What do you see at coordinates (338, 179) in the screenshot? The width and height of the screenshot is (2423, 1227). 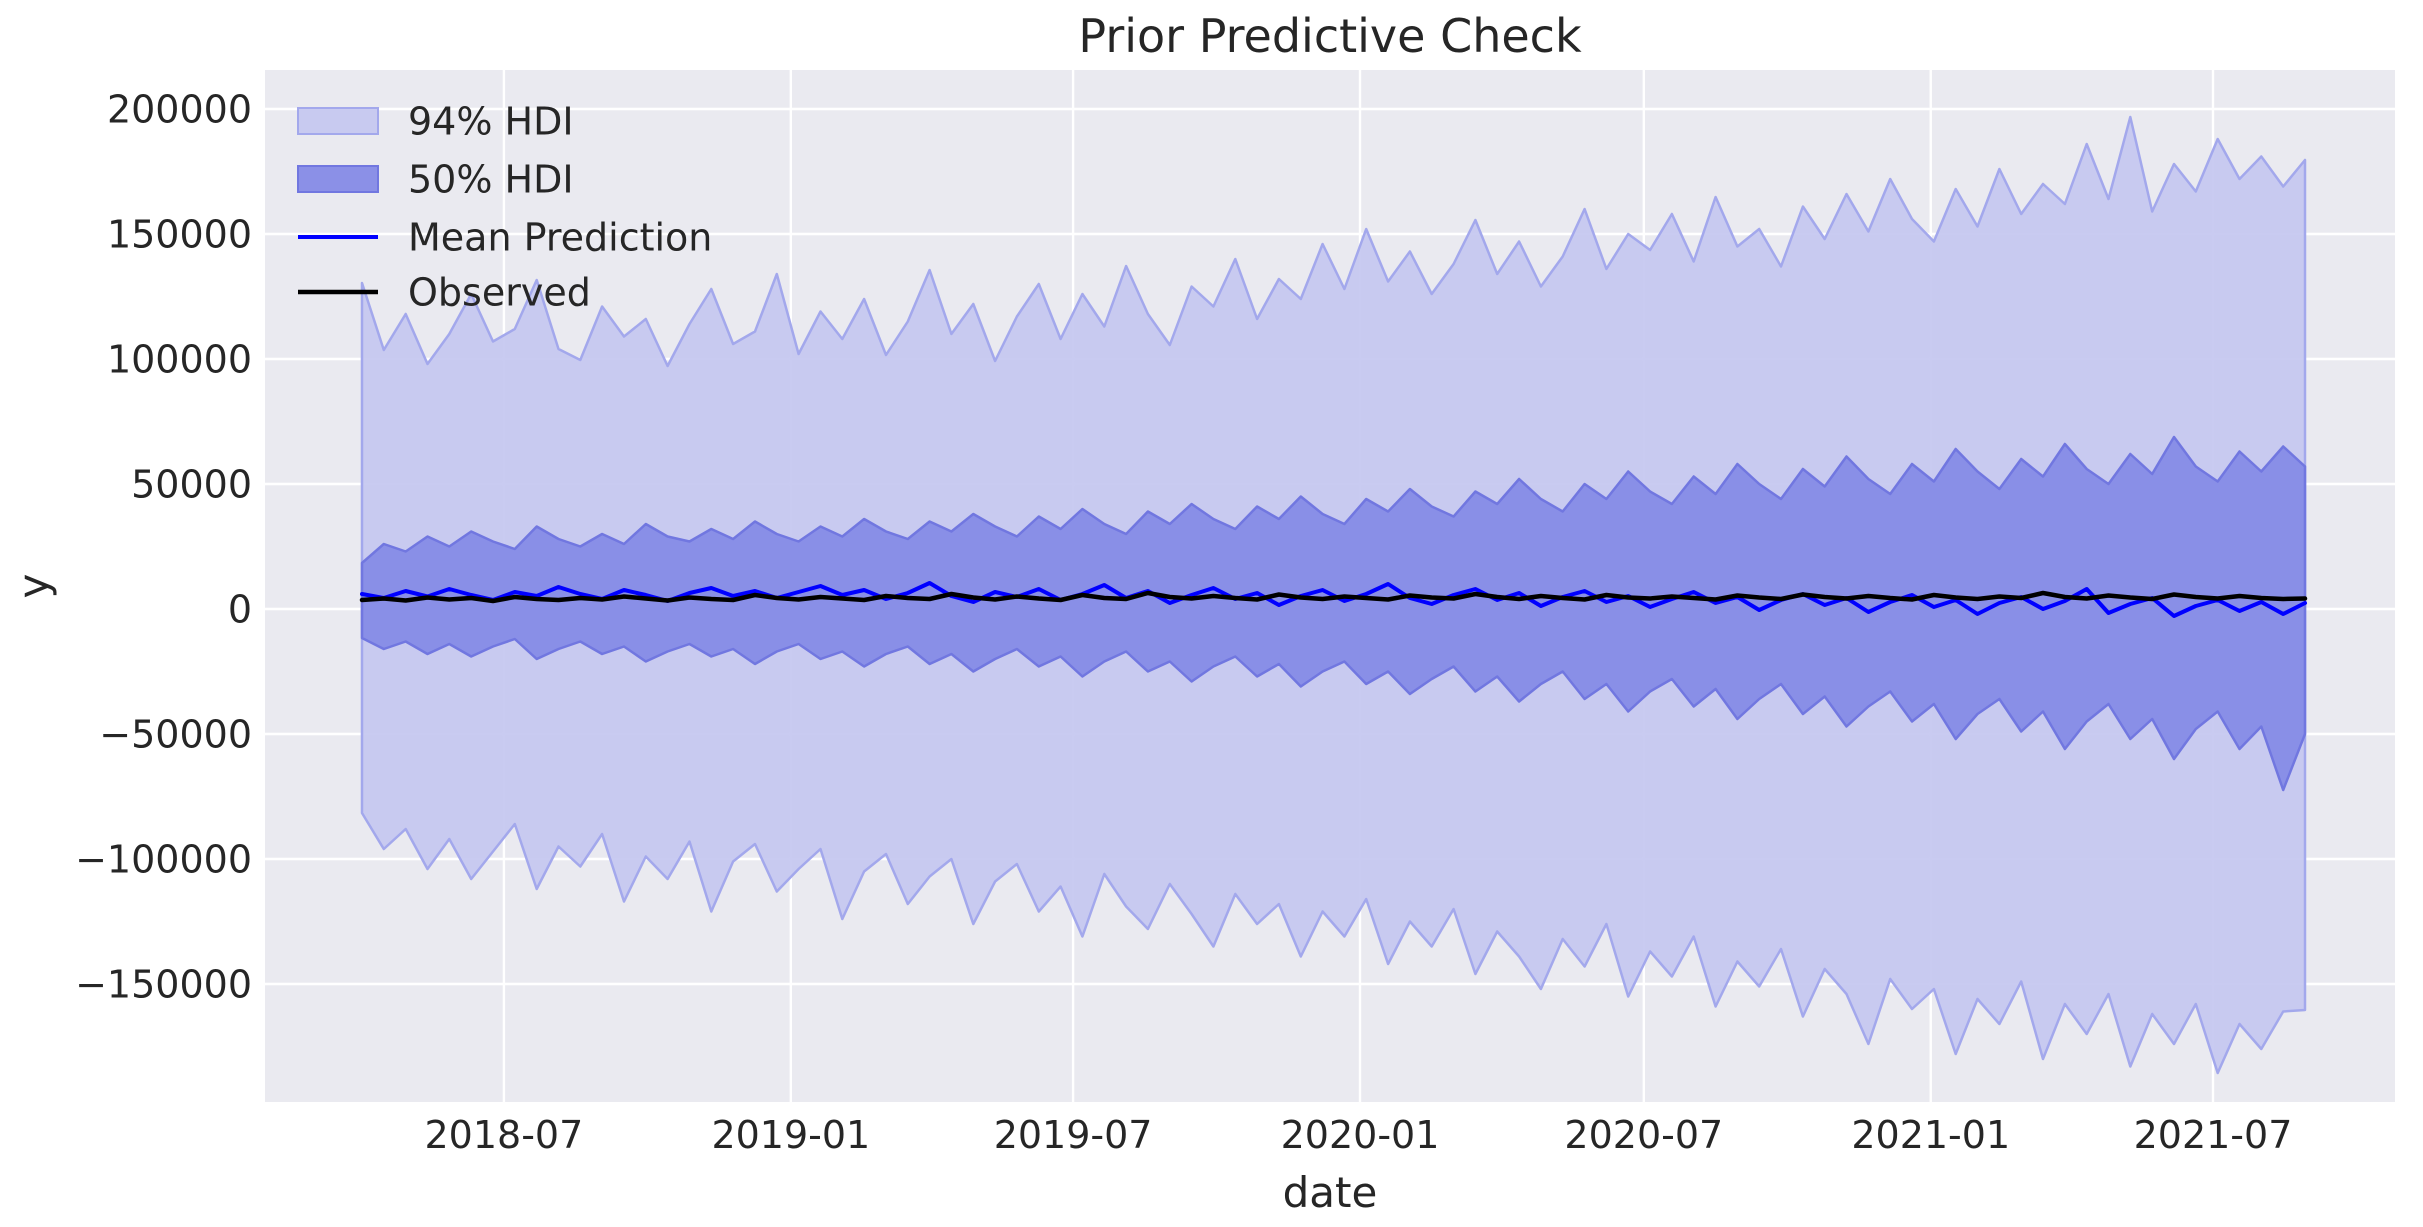 I see `legend-swatch-50-hdi` at bounding box center [338, 179].